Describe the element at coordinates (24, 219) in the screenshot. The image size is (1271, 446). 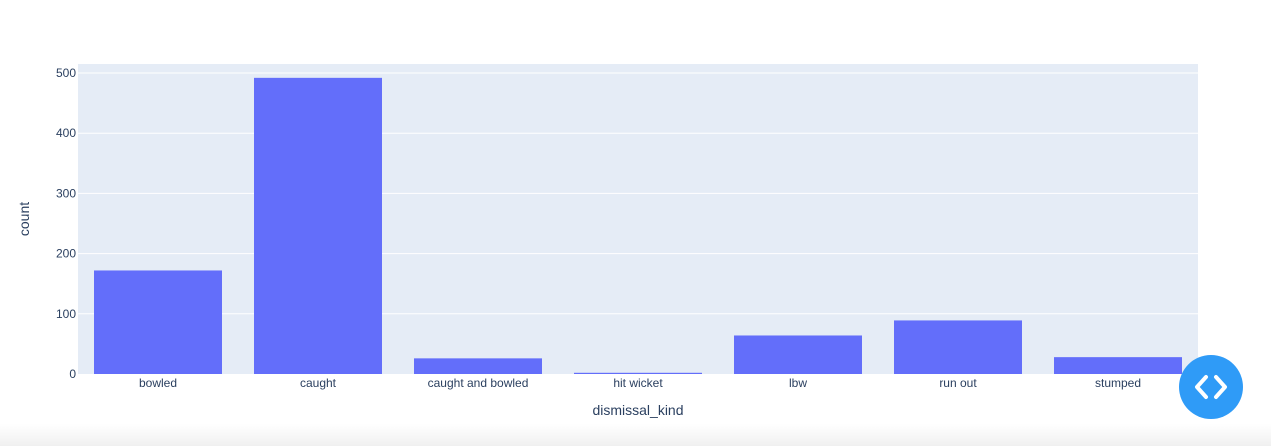
I see `y-axis-title: count` at that location.